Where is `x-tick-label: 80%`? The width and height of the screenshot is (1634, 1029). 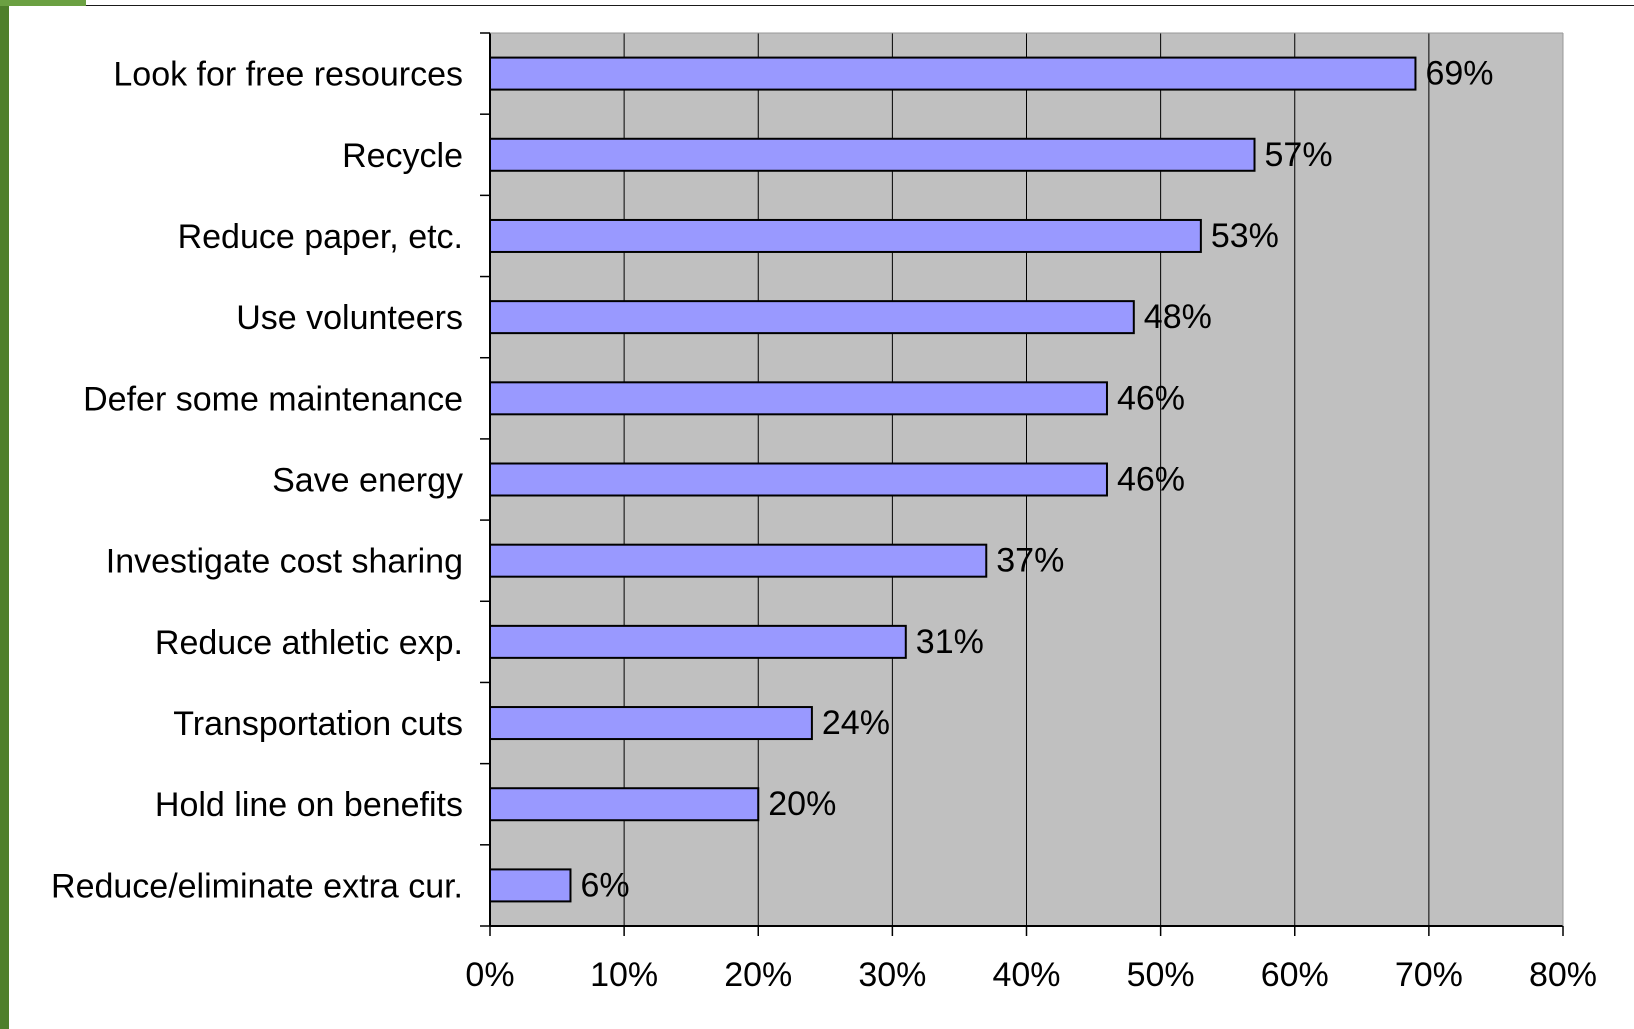
x-tick-label: 80% is located at coordinates (1563, 975).